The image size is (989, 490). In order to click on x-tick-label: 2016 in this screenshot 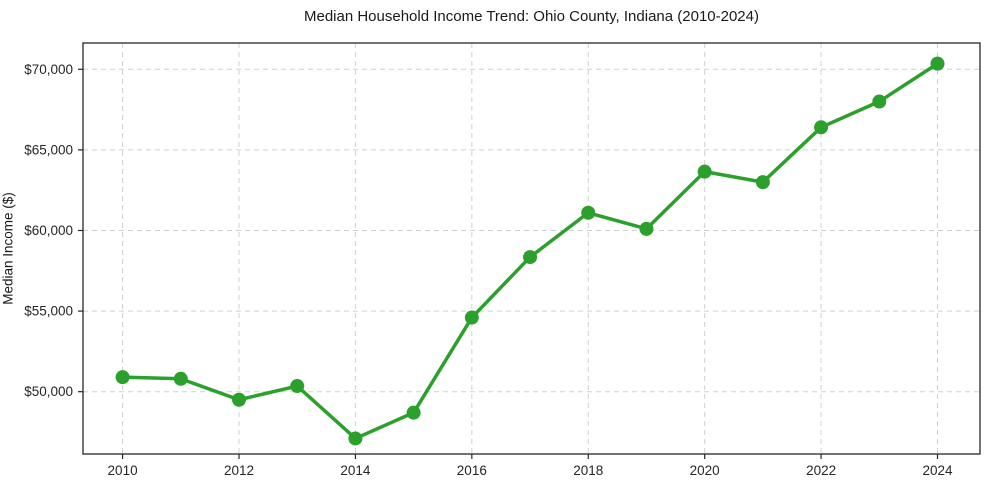, I will do `click(472, 470)`.